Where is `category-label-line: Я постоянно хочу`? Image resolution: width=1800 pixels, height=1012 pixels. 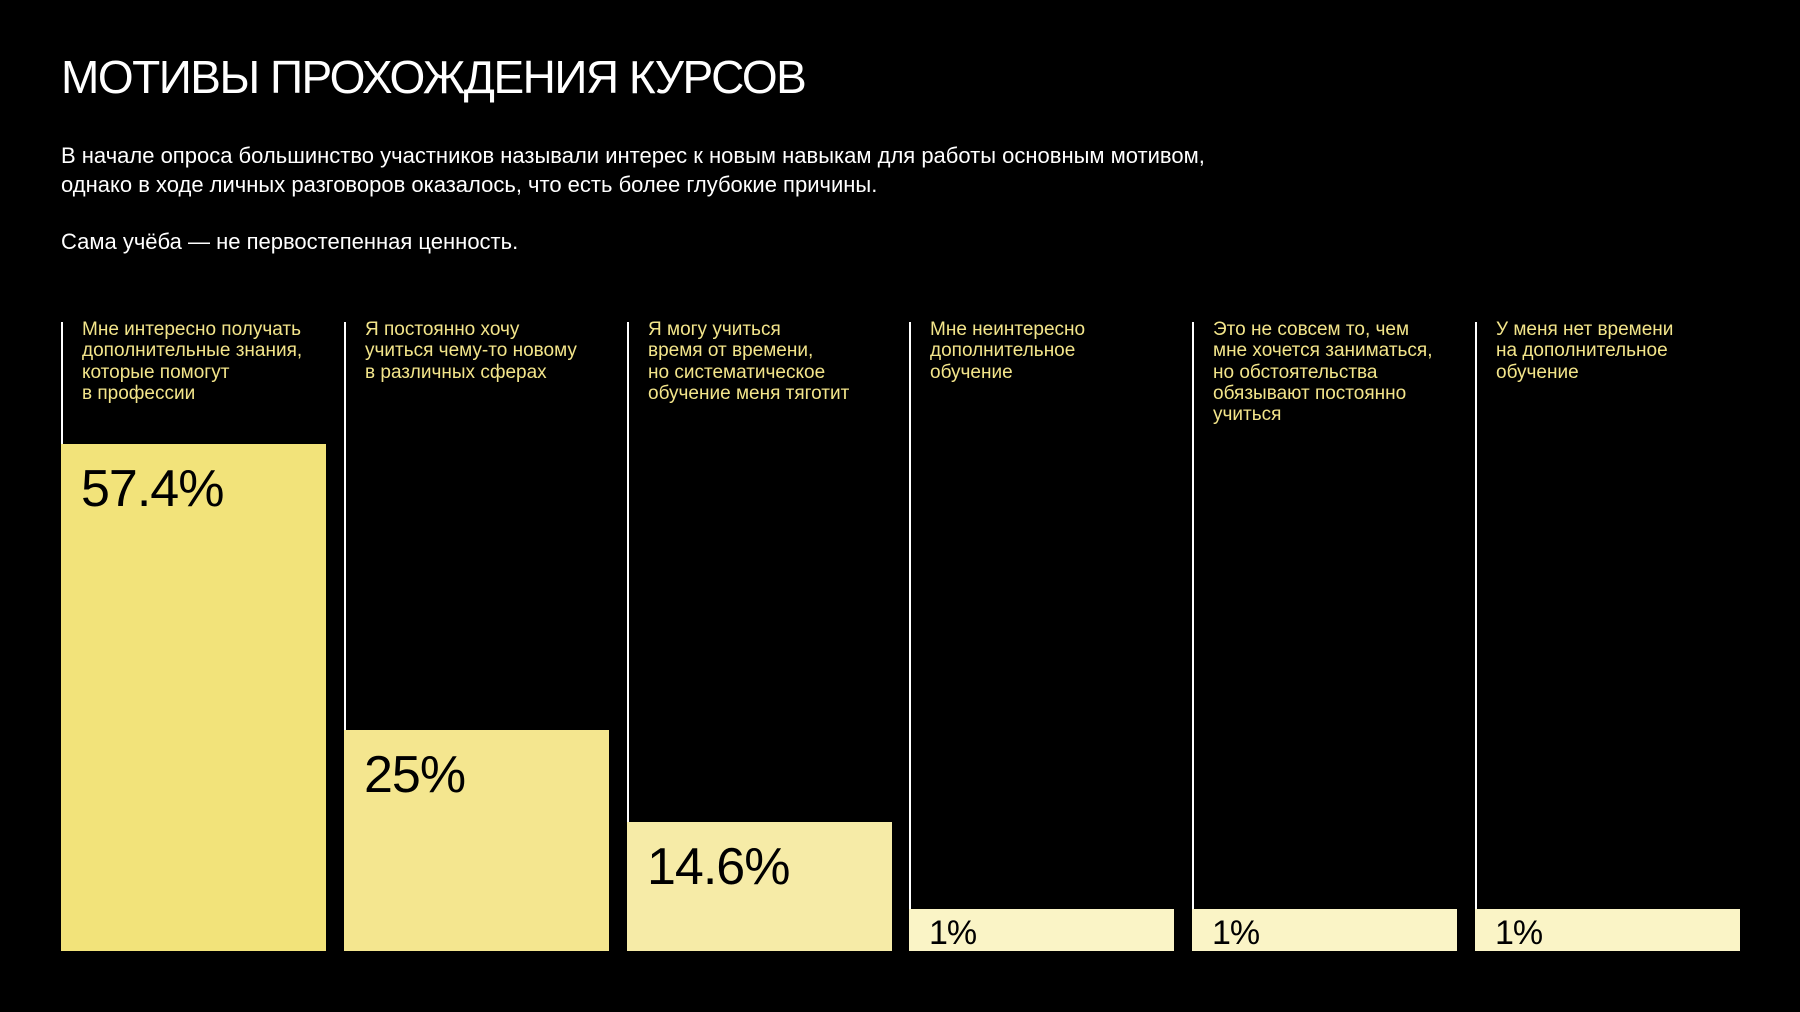 category-label-line: Я постоянно хочу is located at coordinates (442, 329).